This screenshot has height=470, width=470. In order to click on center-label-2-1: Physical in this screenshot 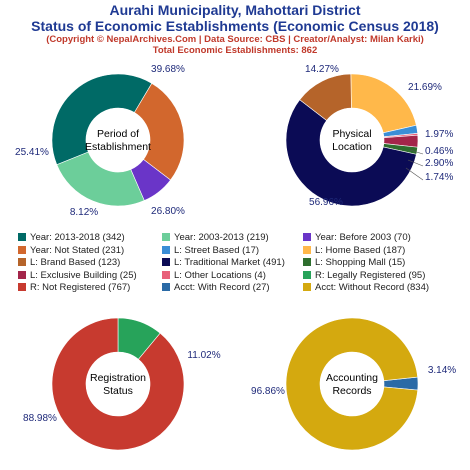, I will do `click(351, 134)`.